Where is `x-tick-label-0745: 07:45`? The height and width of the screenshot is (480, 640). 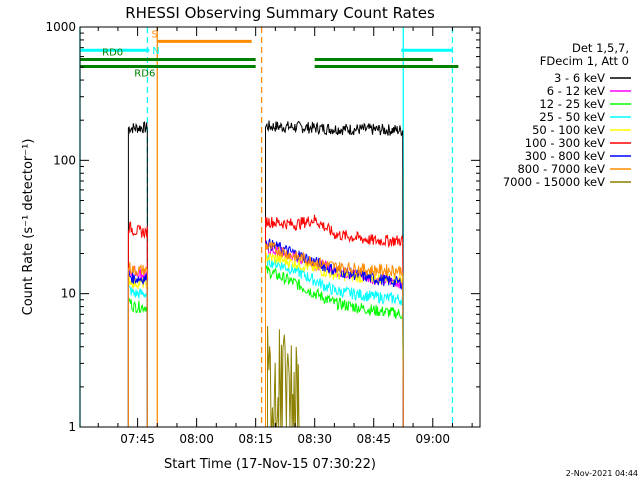 x-tick-label-0745: 07:45 is located at coordinates (137, 439).